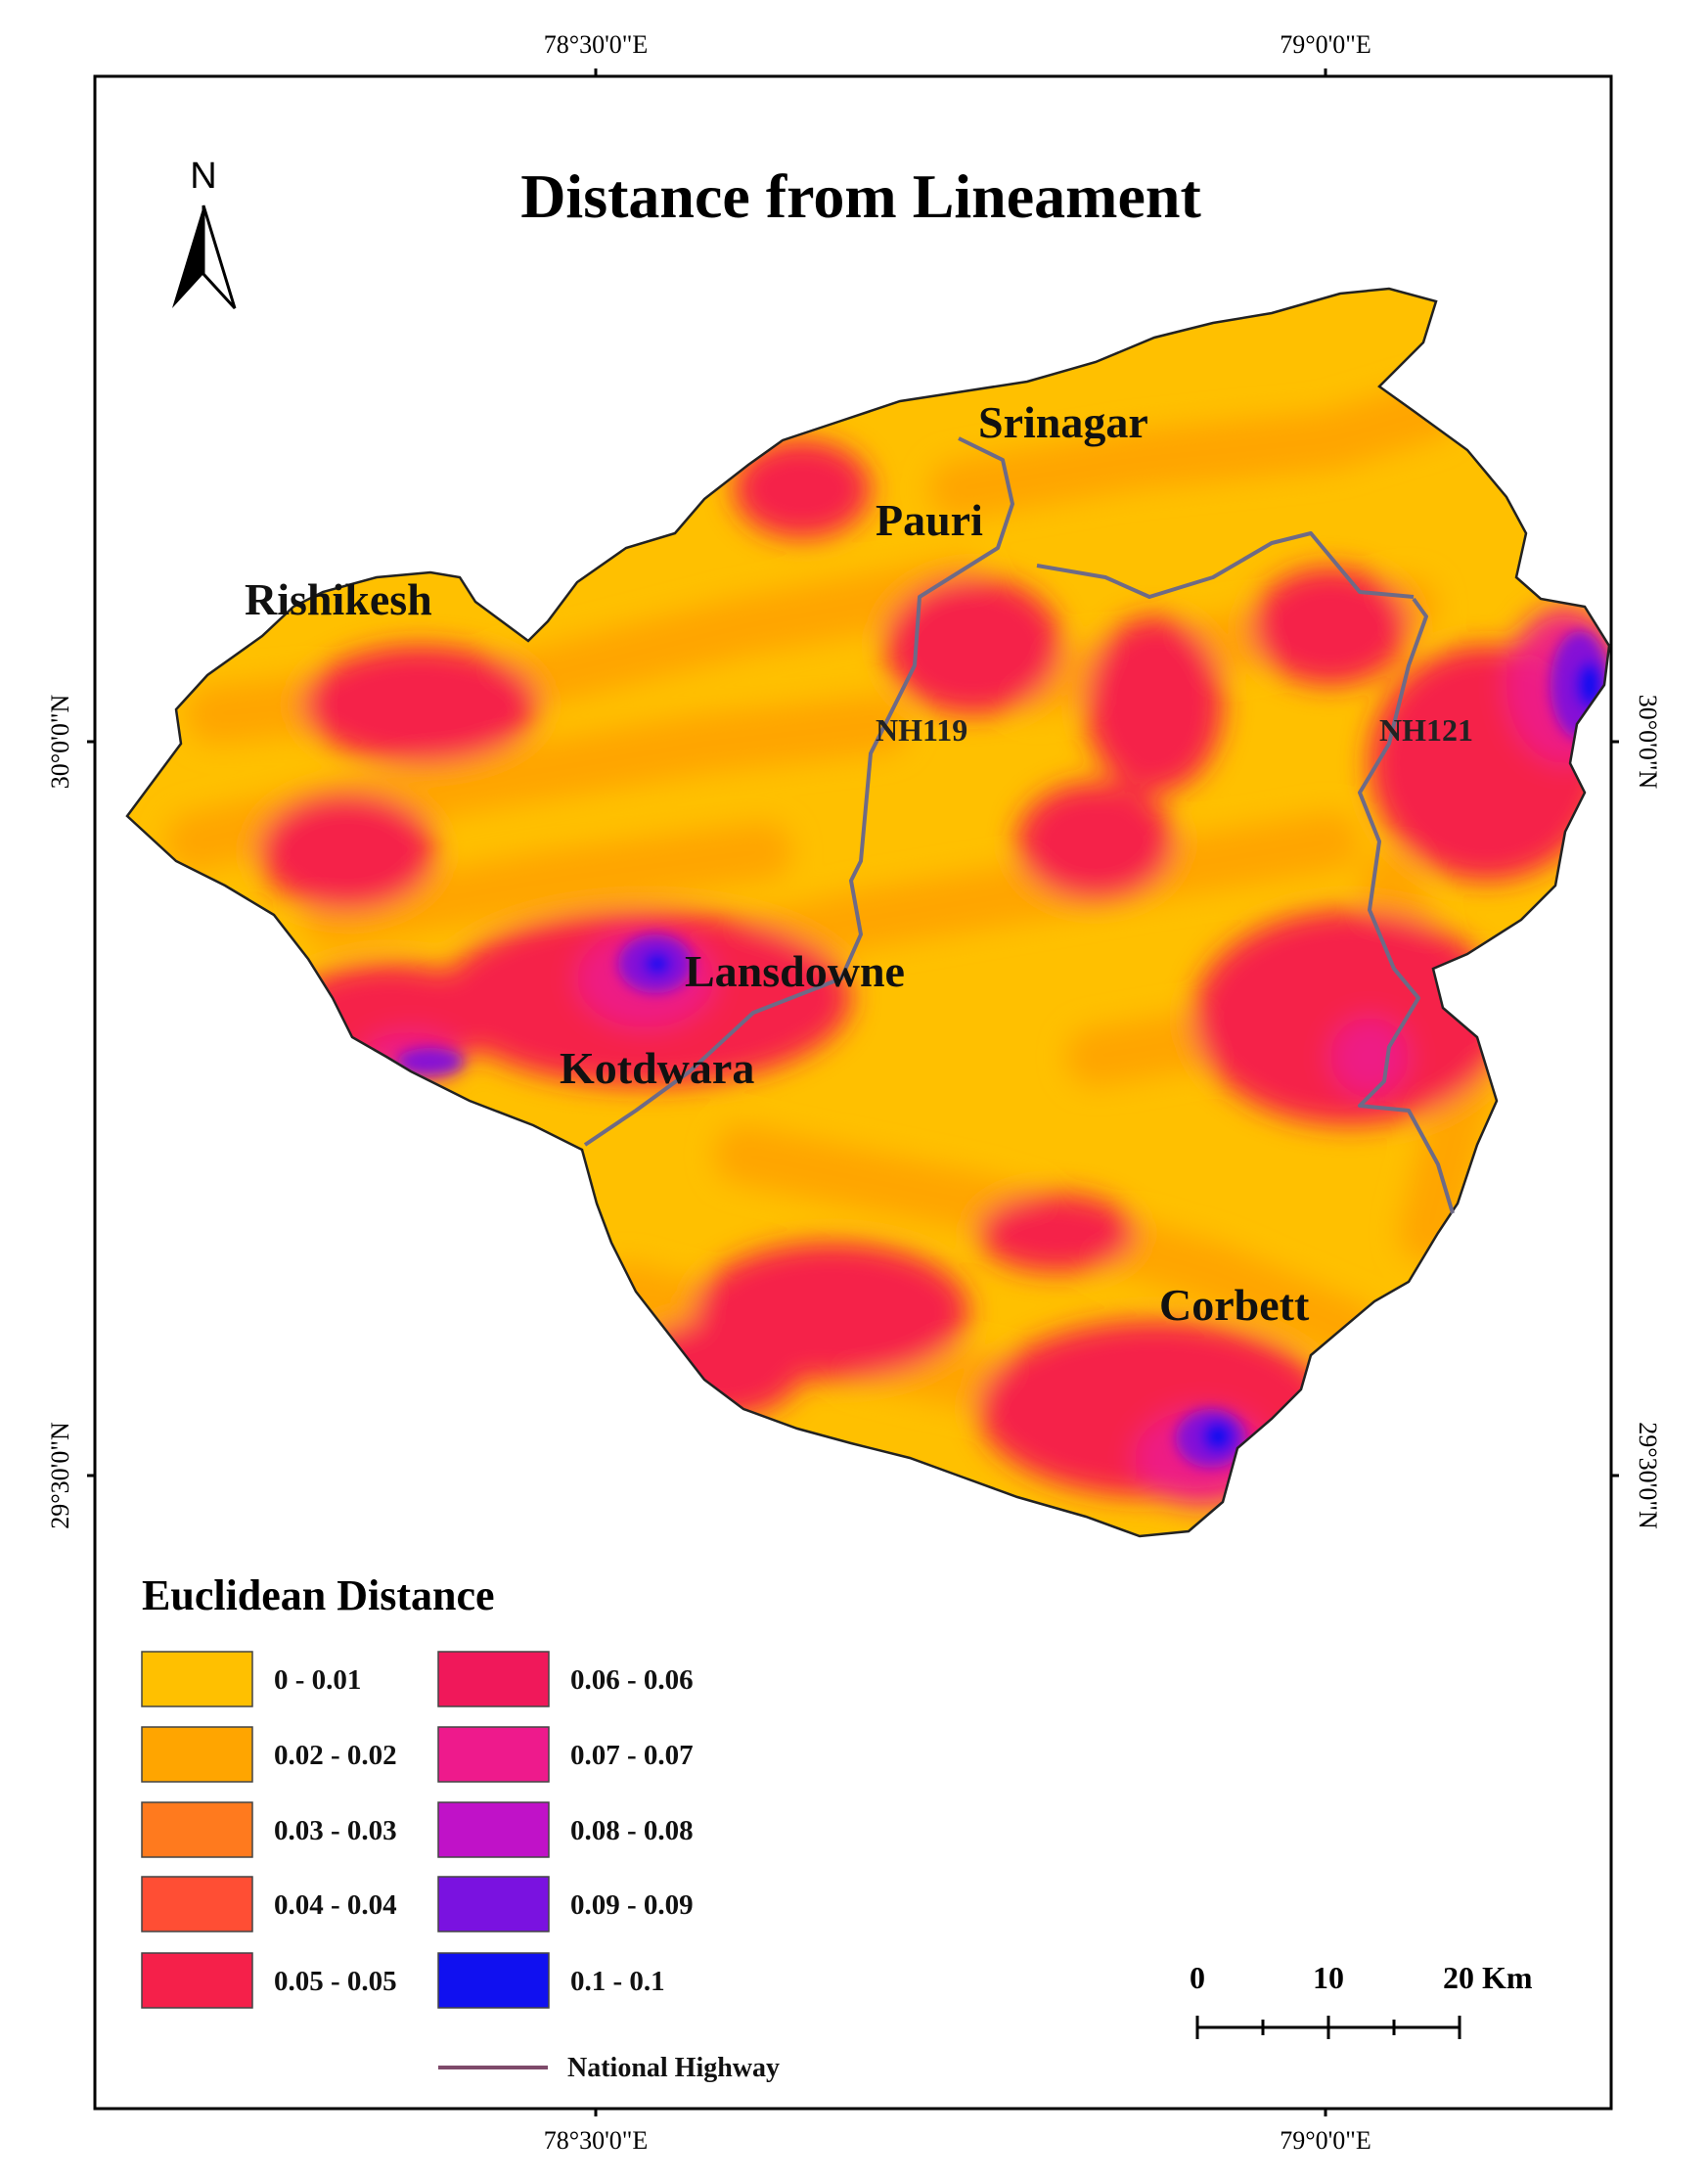 This screenshot has width=1708, height=2182. Describe the element at coordinates (921, 730) in the screenshot. I see `road-label-nh119: NH119` at that location.